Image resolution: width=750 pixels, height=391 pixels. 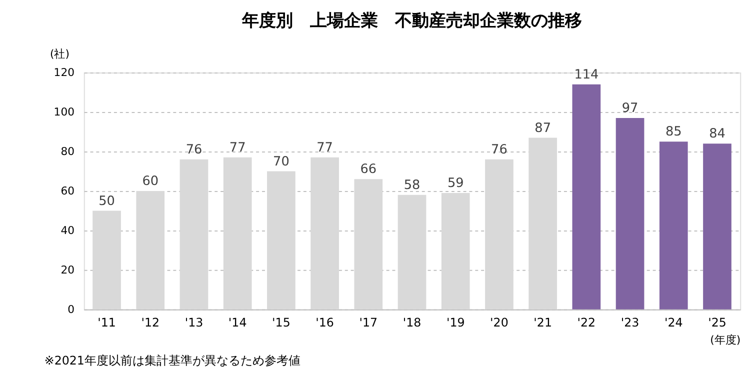 What do you see at coordinates (67, 151) in the screenshot?
I see `y-tick-label: 80` at bounding box center [67, 151].